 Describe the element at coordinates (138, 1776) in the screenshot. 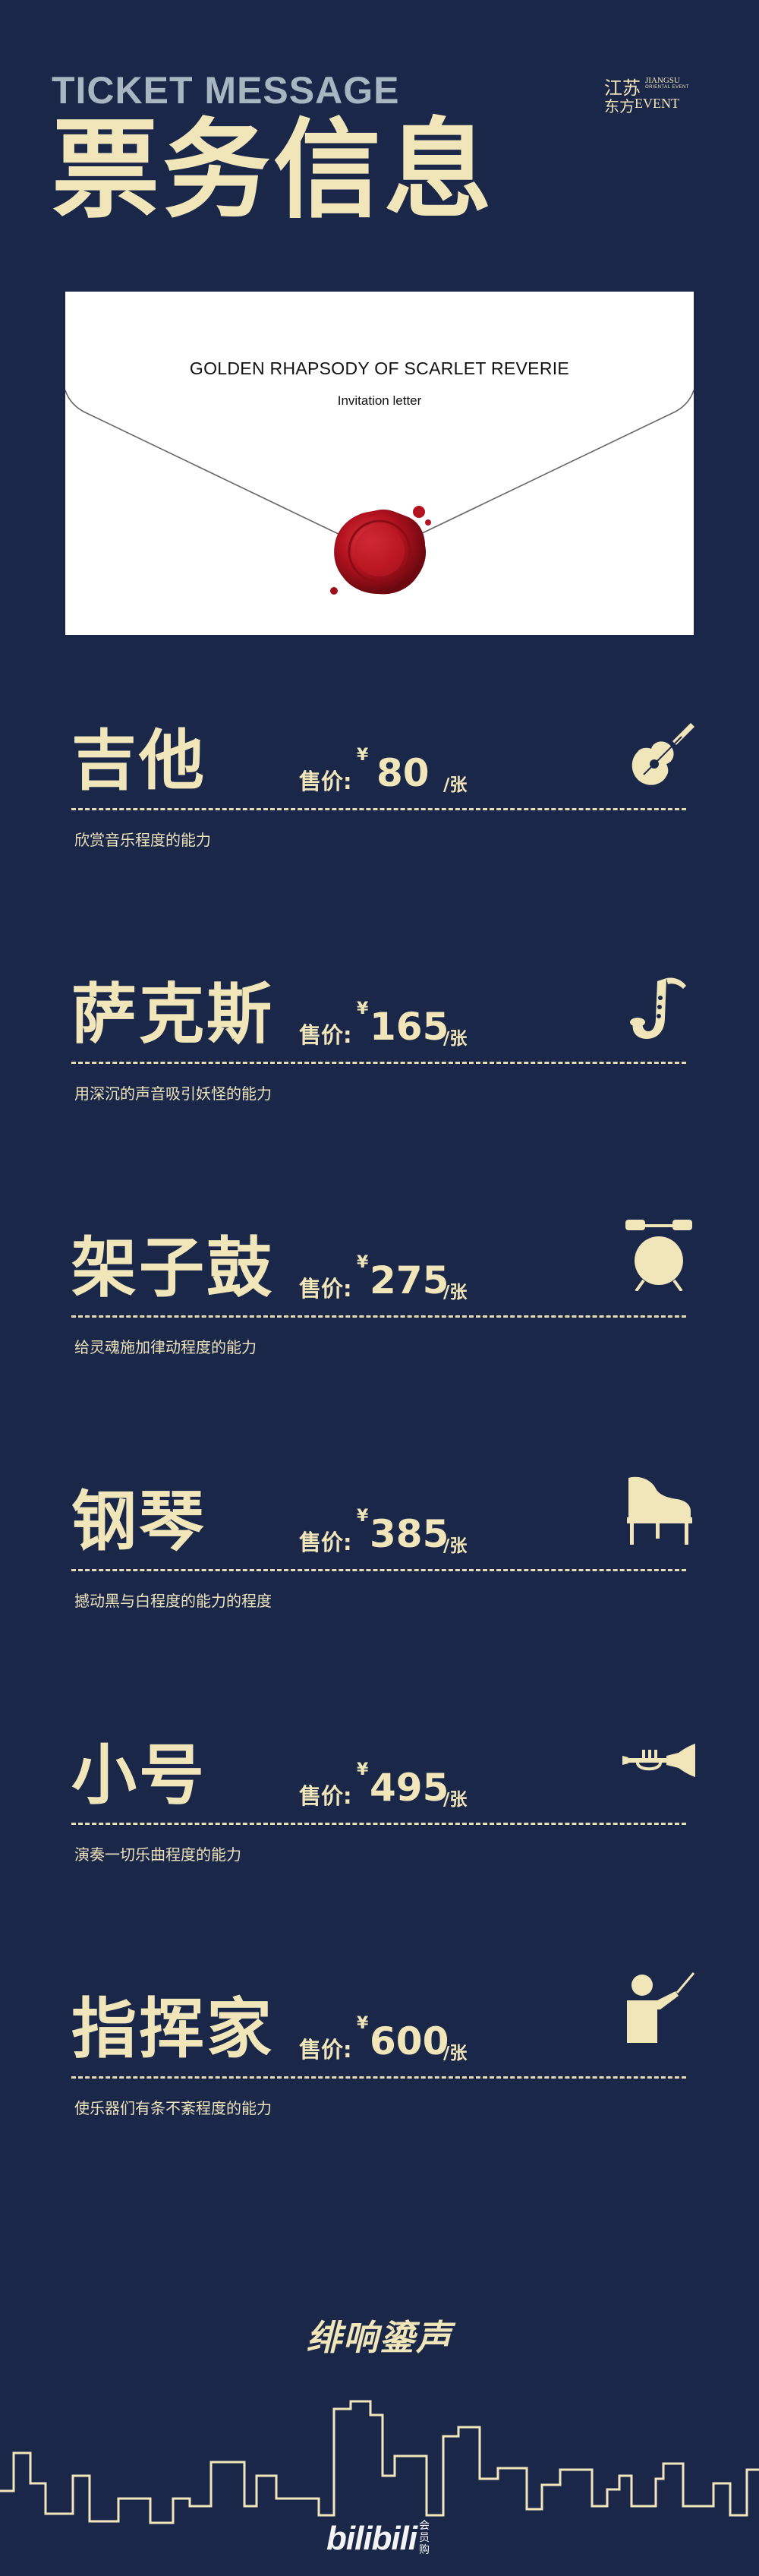

I see `ticket-name: 小号` at that location.